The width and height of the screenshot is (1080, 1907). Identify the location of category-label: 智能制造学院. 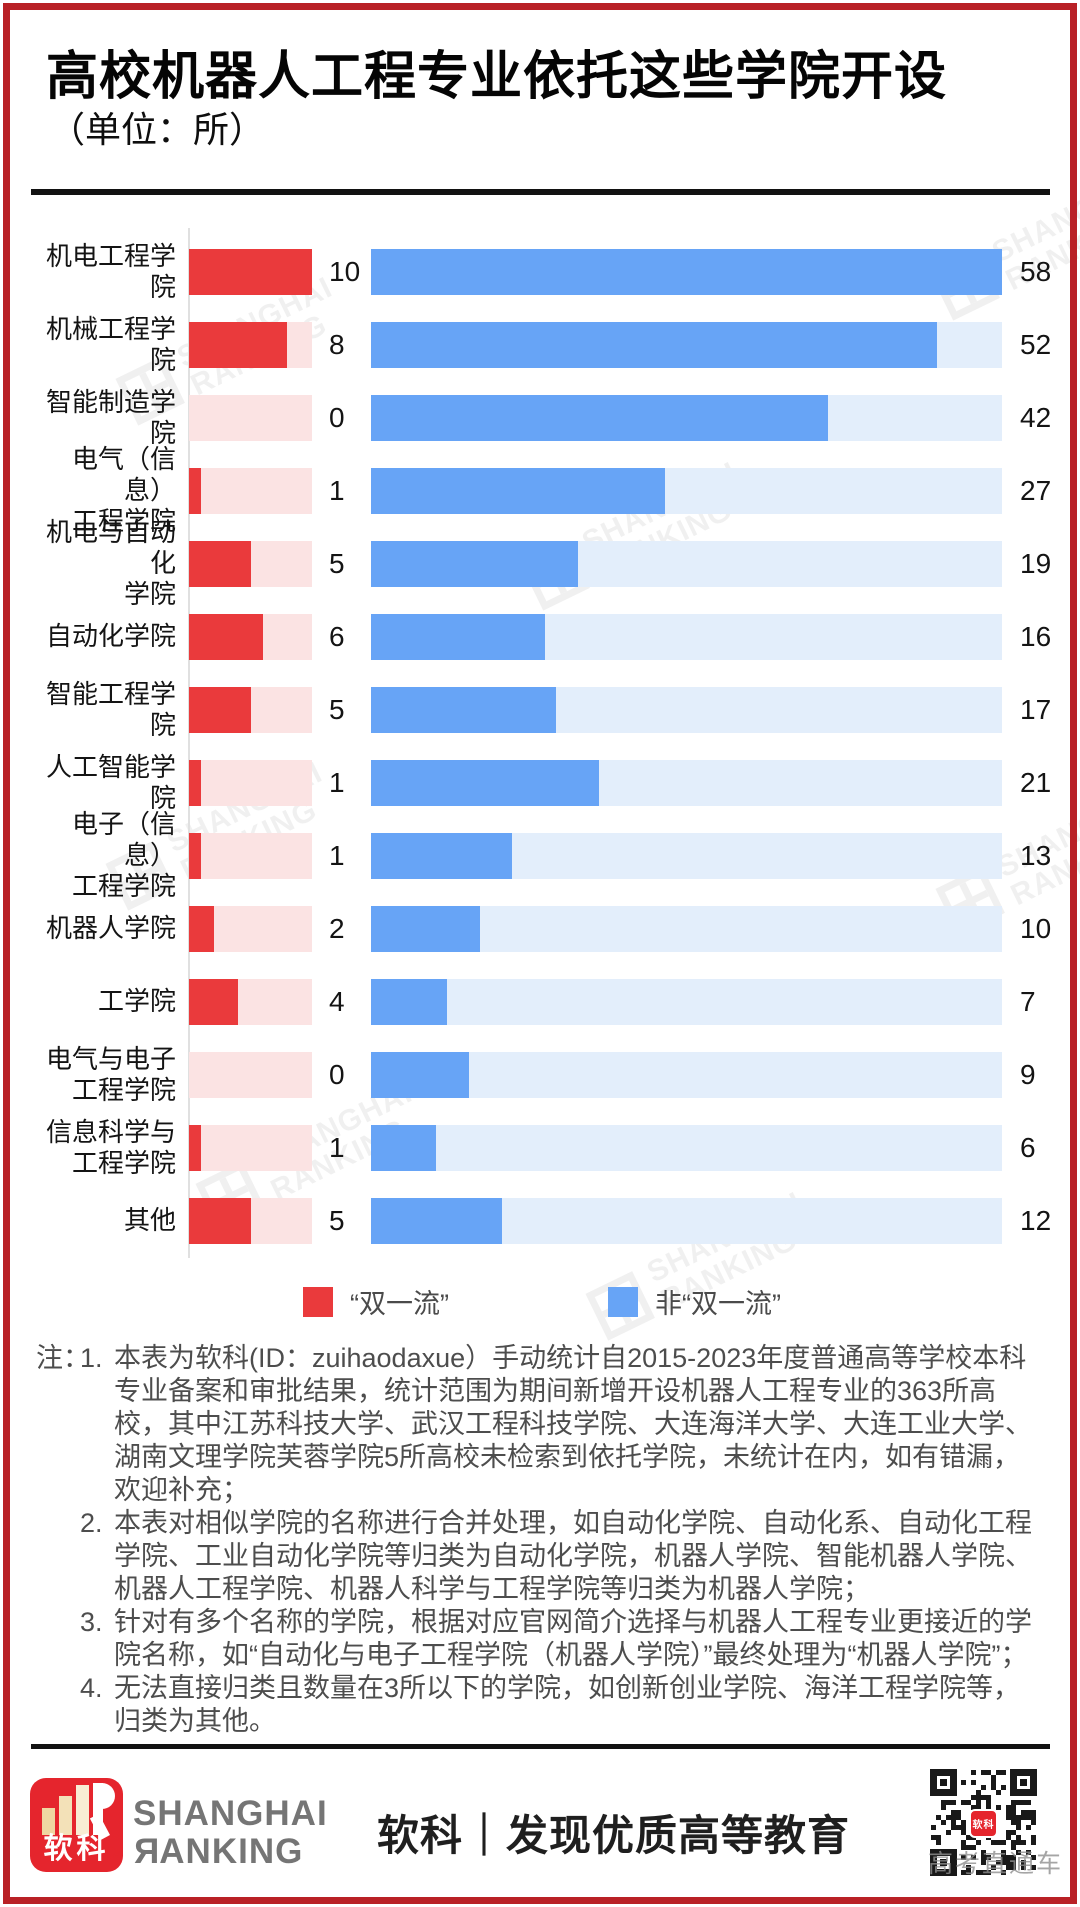
(110, 417).